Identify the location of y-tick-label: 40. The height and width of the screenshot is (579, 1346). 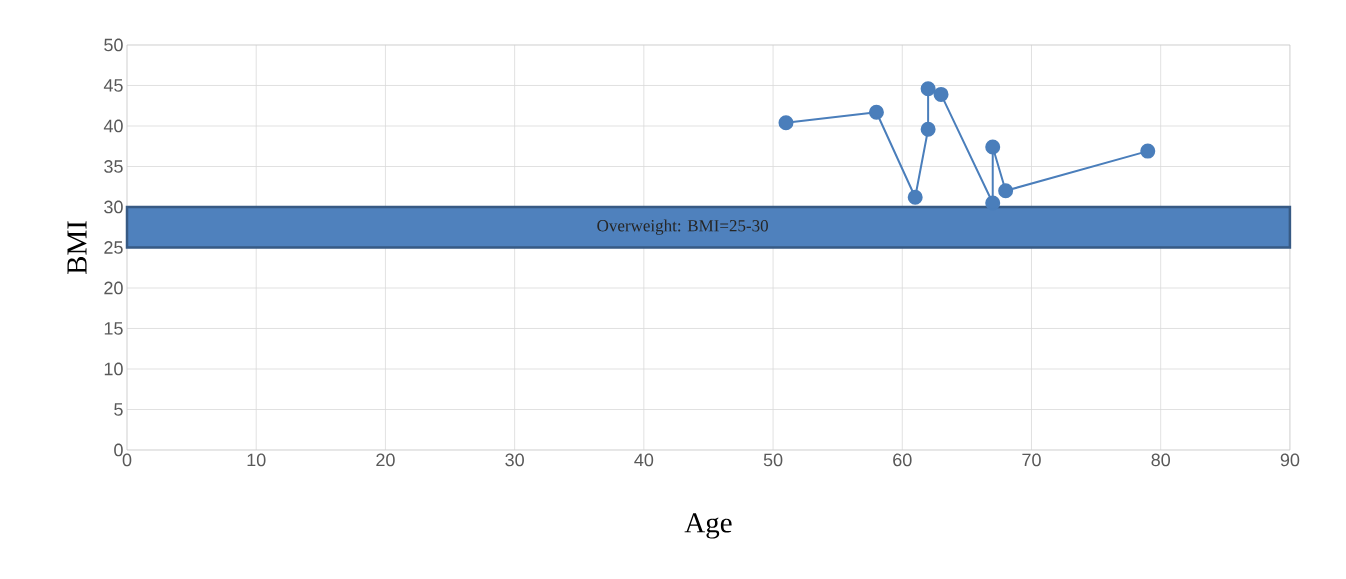
(113, 126).